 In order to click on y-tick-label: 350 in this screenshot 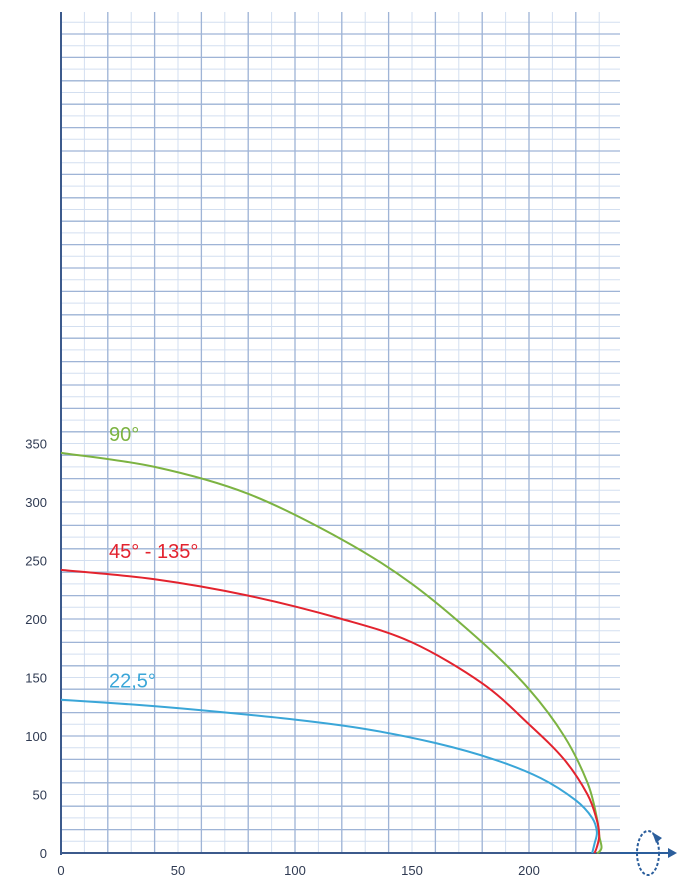, I will do `click(36, 444)`.